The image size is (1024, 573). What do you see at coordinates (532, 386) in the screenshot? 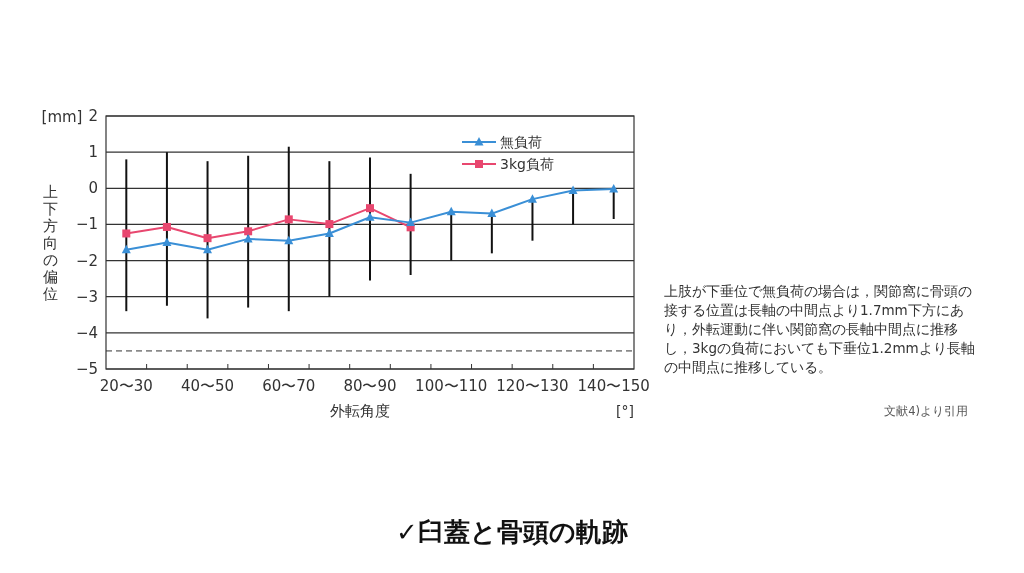
I see `x-tick-label: 120〜130` at bounding box center [532, 386].